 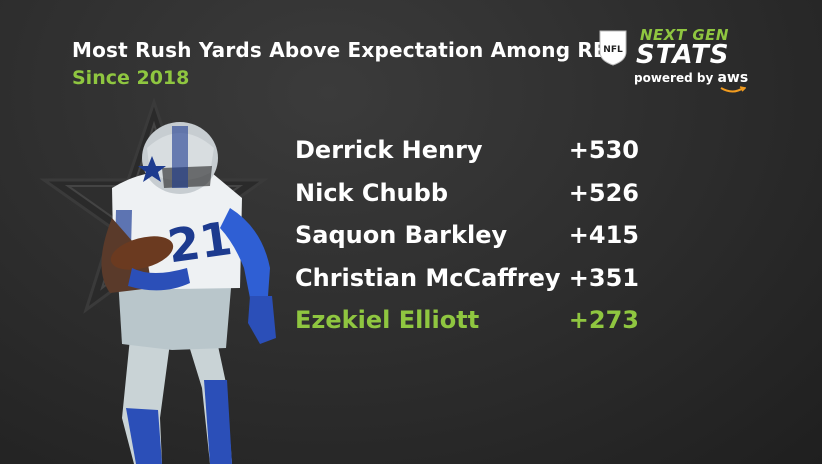 I want to click on player-name: Derrick Henry, so click(x=389, y=150).